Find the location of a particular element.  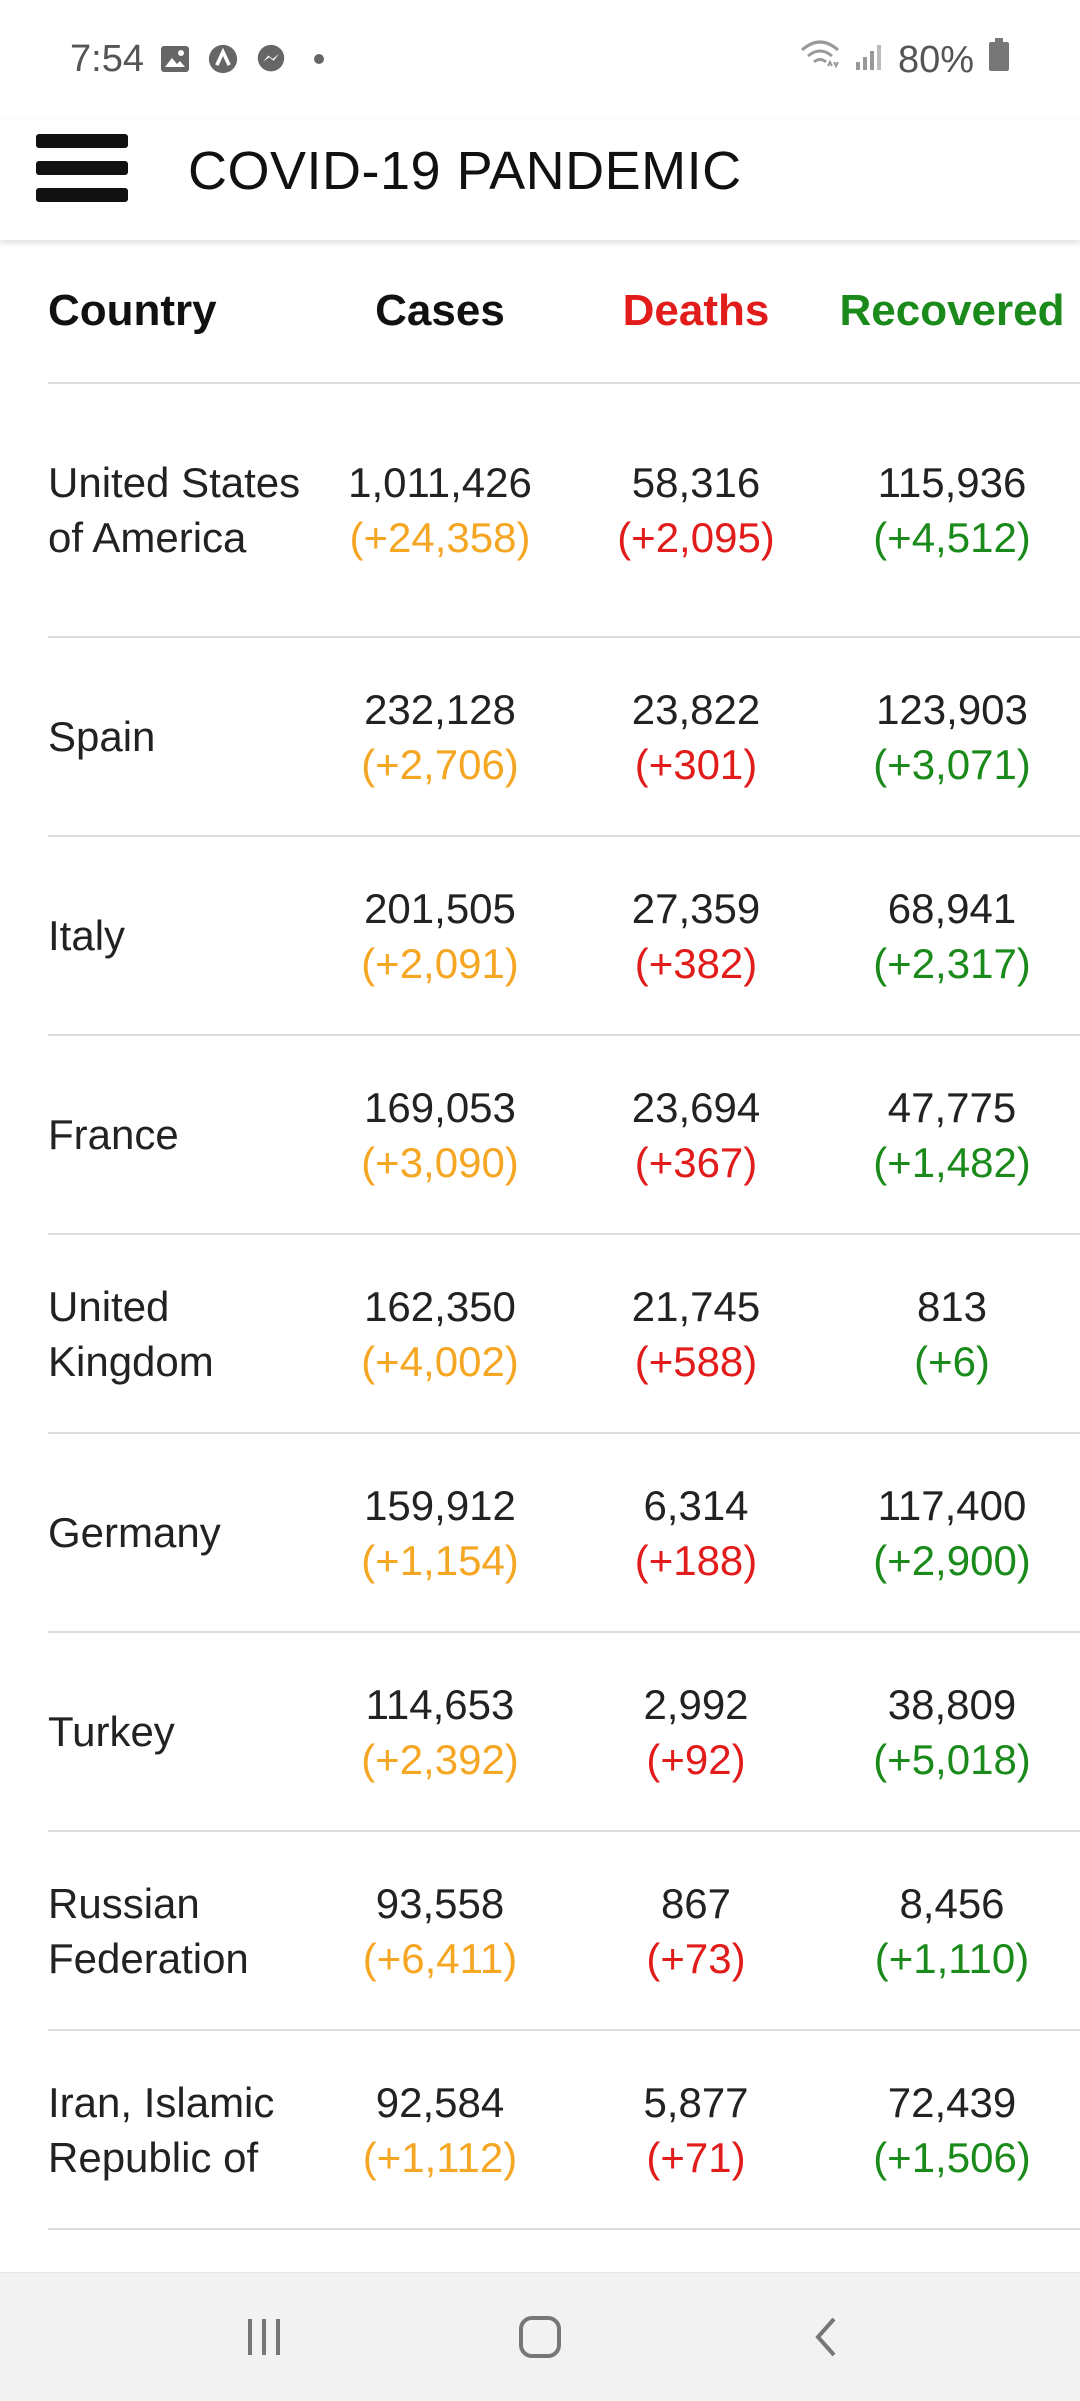

hamburger-menu-icon is located at coordinates (82, 168).